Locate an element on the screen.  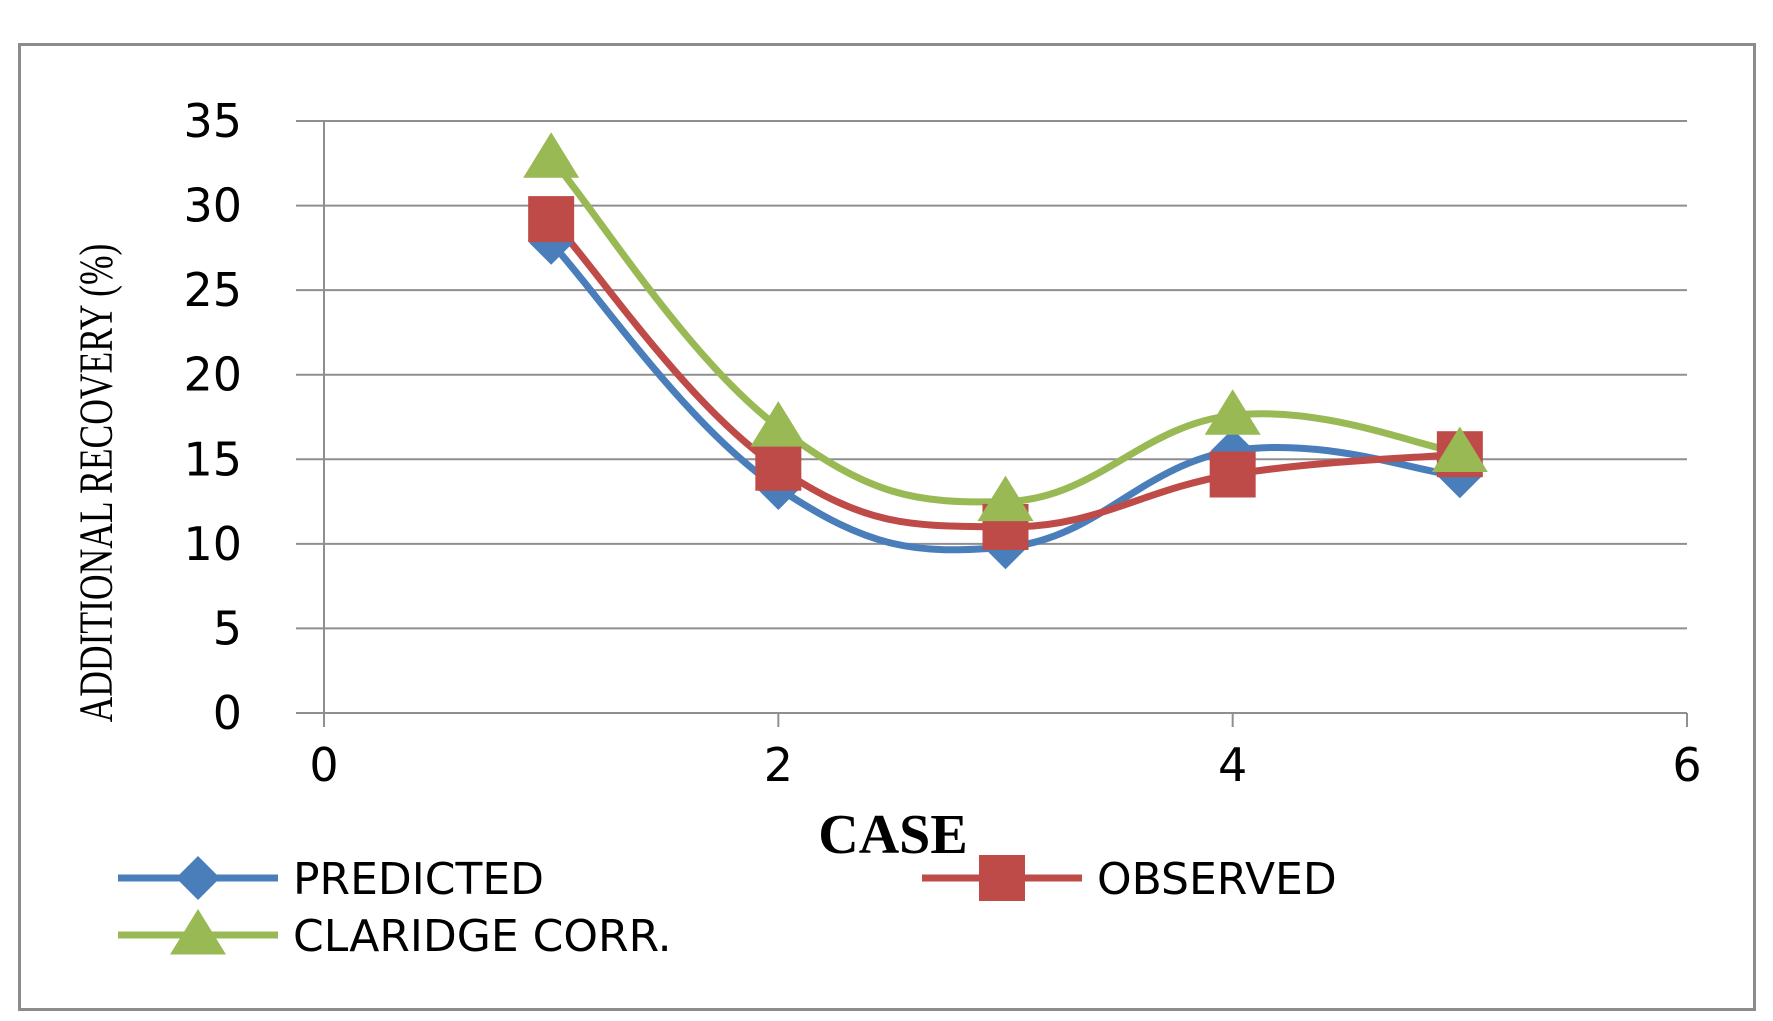
x-tick-label-0: 0 is located at coordinates (323, 765).